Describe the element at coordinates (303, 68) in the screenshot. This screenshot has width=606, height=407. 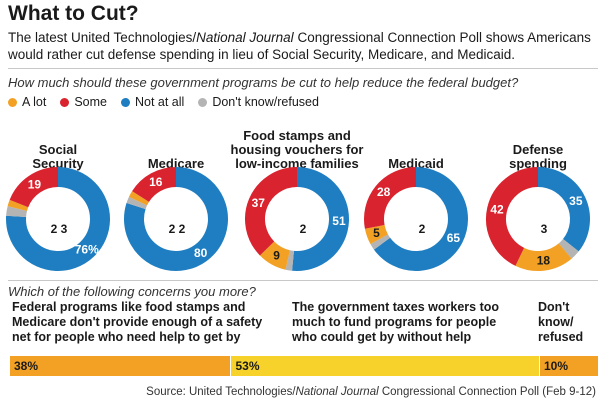
I see `divider-top` at that location.